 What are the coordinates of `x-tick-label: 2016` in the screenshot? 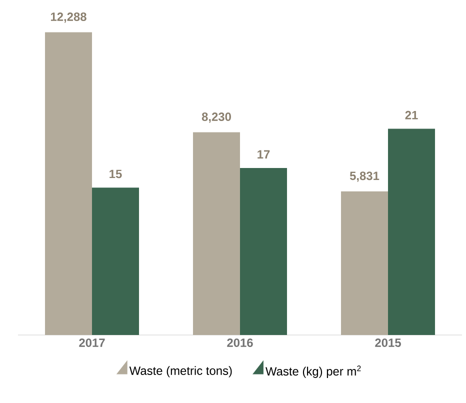 It's located at (240, 342).